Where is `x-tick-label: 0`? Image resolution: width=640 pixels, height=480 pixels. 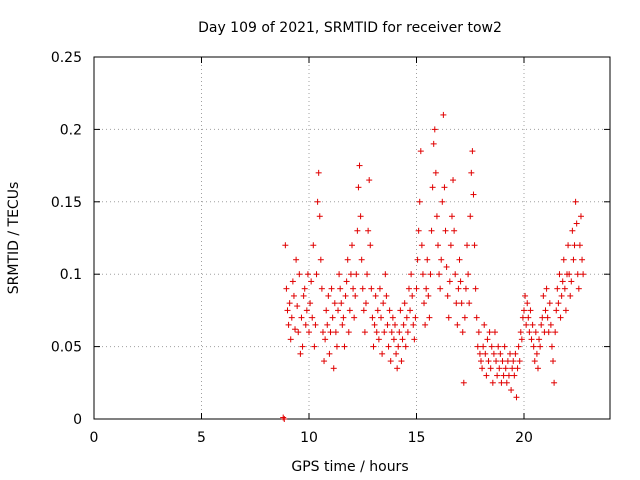
x-tick-label: 0 is located at coordinates (94, 438).